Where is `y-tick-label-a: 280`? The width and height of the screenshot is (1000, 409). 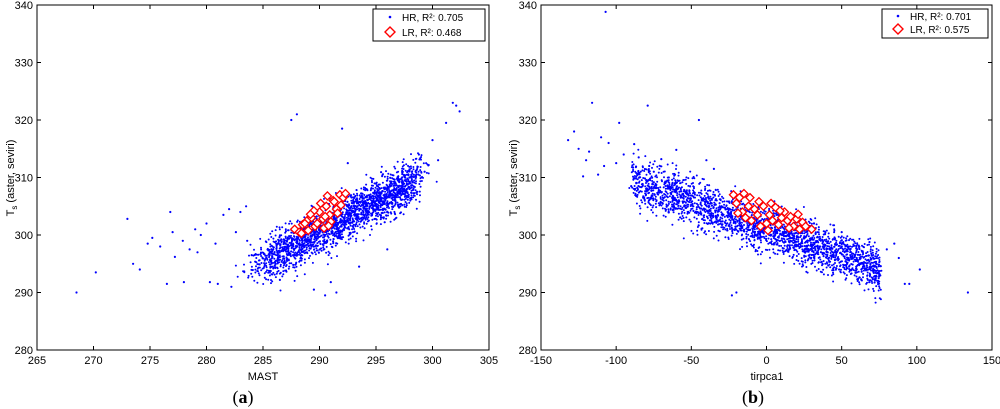 y-tick-label-a: 280 is located at coordinates (24, 351).